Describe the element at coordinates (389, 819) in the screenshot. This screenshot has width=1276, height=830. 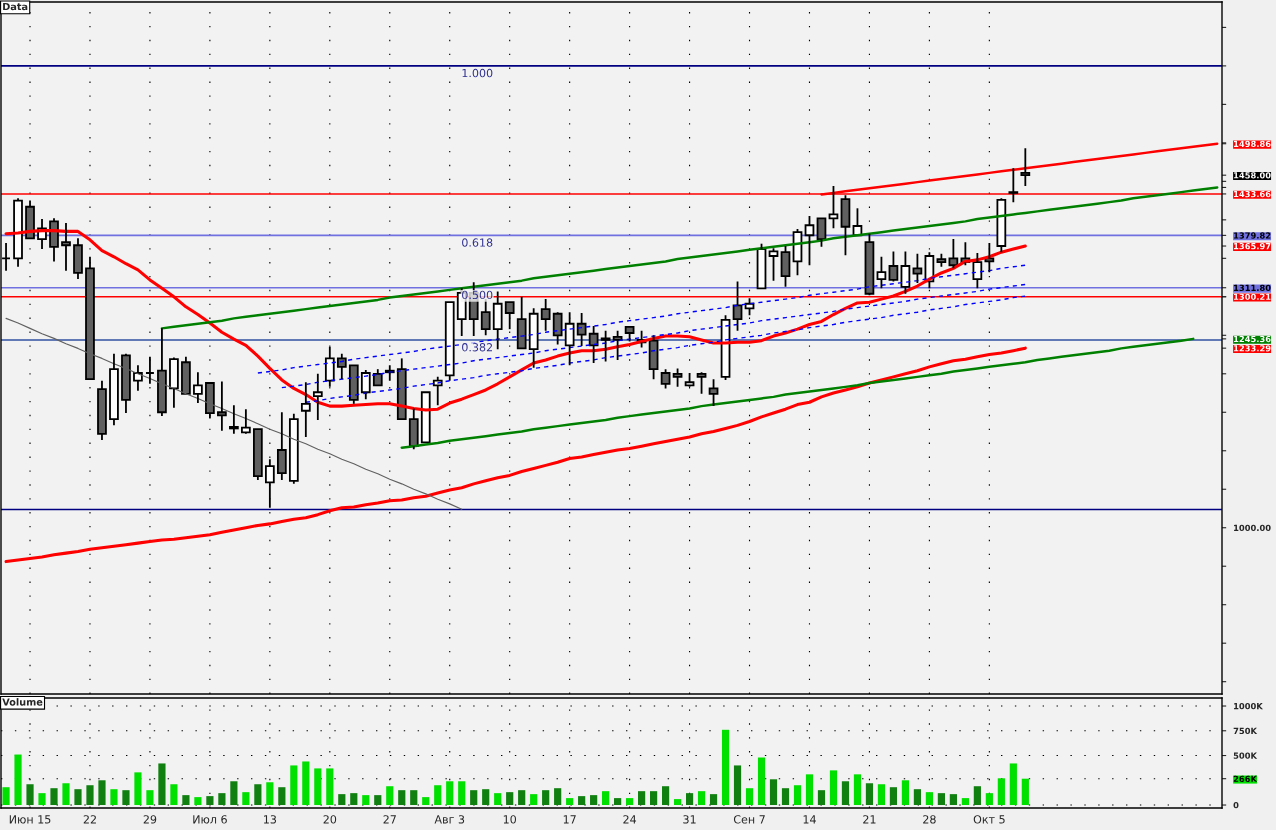
I see `x-tick-label: 27` at that location.